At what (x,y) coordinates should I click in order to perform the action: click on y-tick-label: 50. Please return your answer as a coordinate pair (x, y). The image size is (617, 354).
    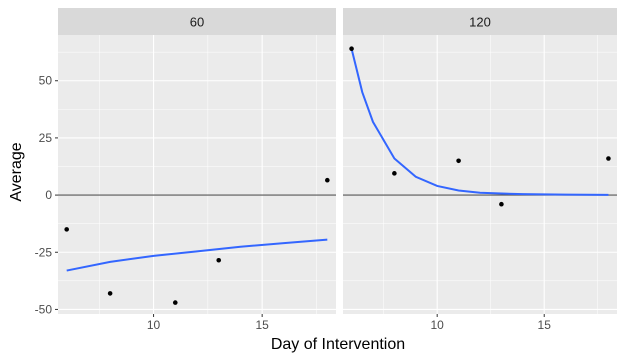
    Looking at the image, I should click on (46, 81).